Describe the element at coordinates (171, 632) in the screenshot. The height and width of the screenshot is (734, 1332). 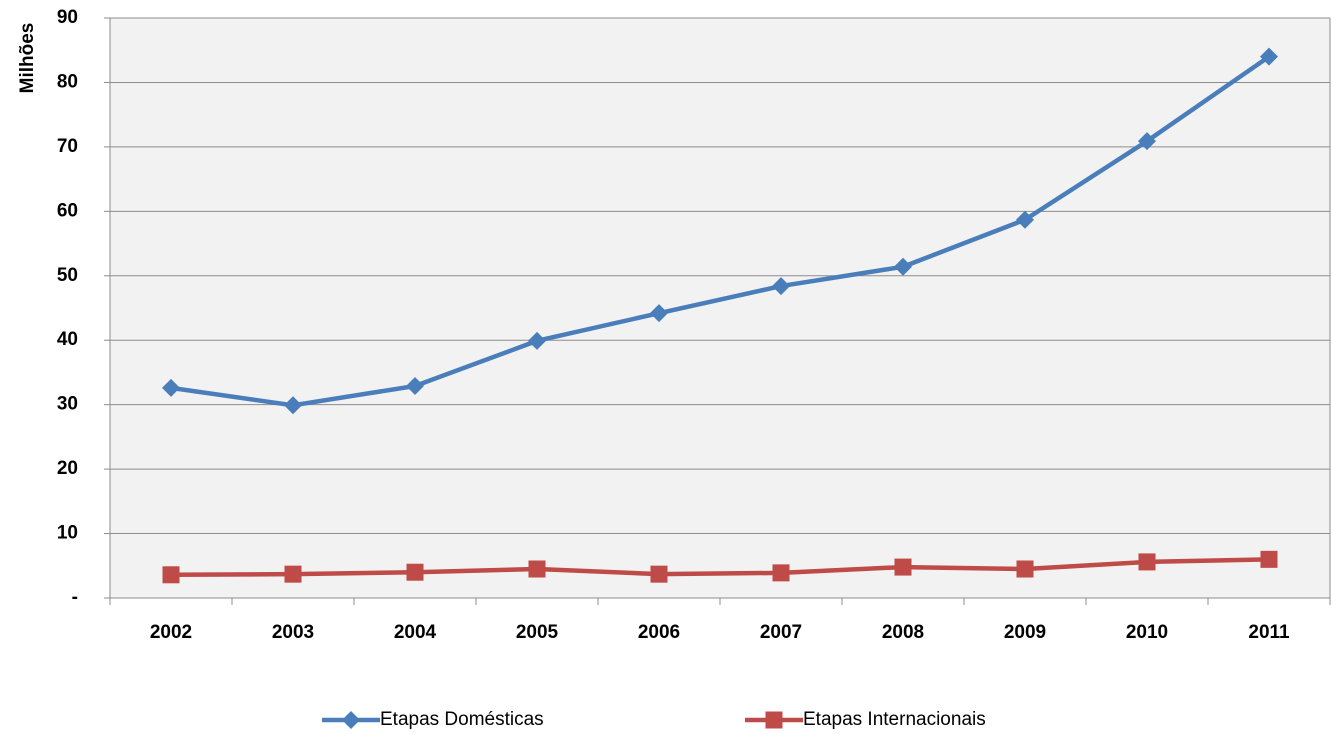
I see `x-tick-label: 2002` at that location.